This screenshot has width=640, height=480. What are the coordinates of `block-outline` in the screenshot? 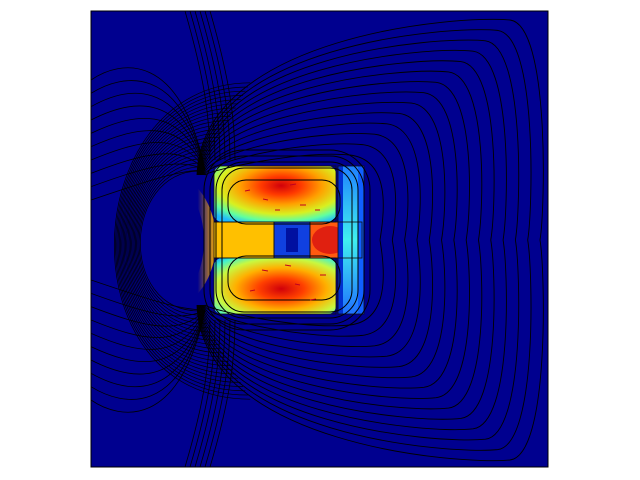 It's located at (336, 240).